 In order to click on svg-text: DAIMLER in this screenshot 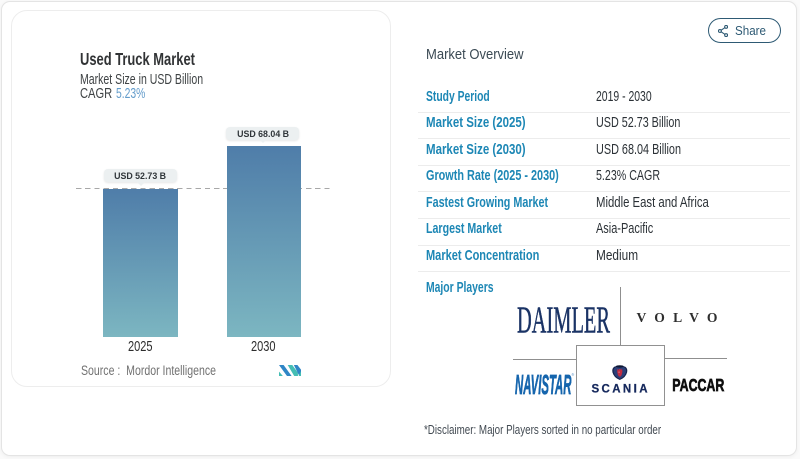, I will do `click(563, 321)`.